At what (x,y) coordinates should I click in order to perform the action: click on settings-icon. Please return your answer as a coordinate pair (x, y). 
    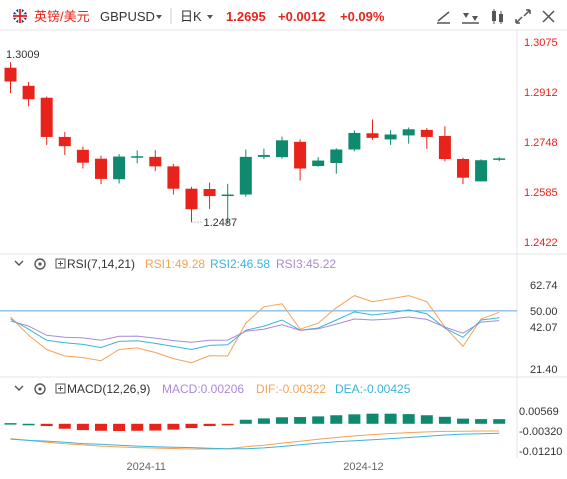
    Looking at the image, I should click on (497, 16).